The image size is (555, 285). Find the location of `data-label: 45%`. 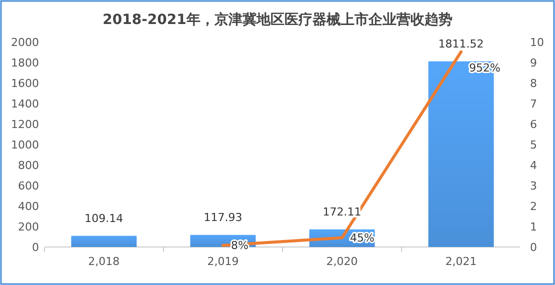

data-label: 45% is located at coordinates (362, 238).